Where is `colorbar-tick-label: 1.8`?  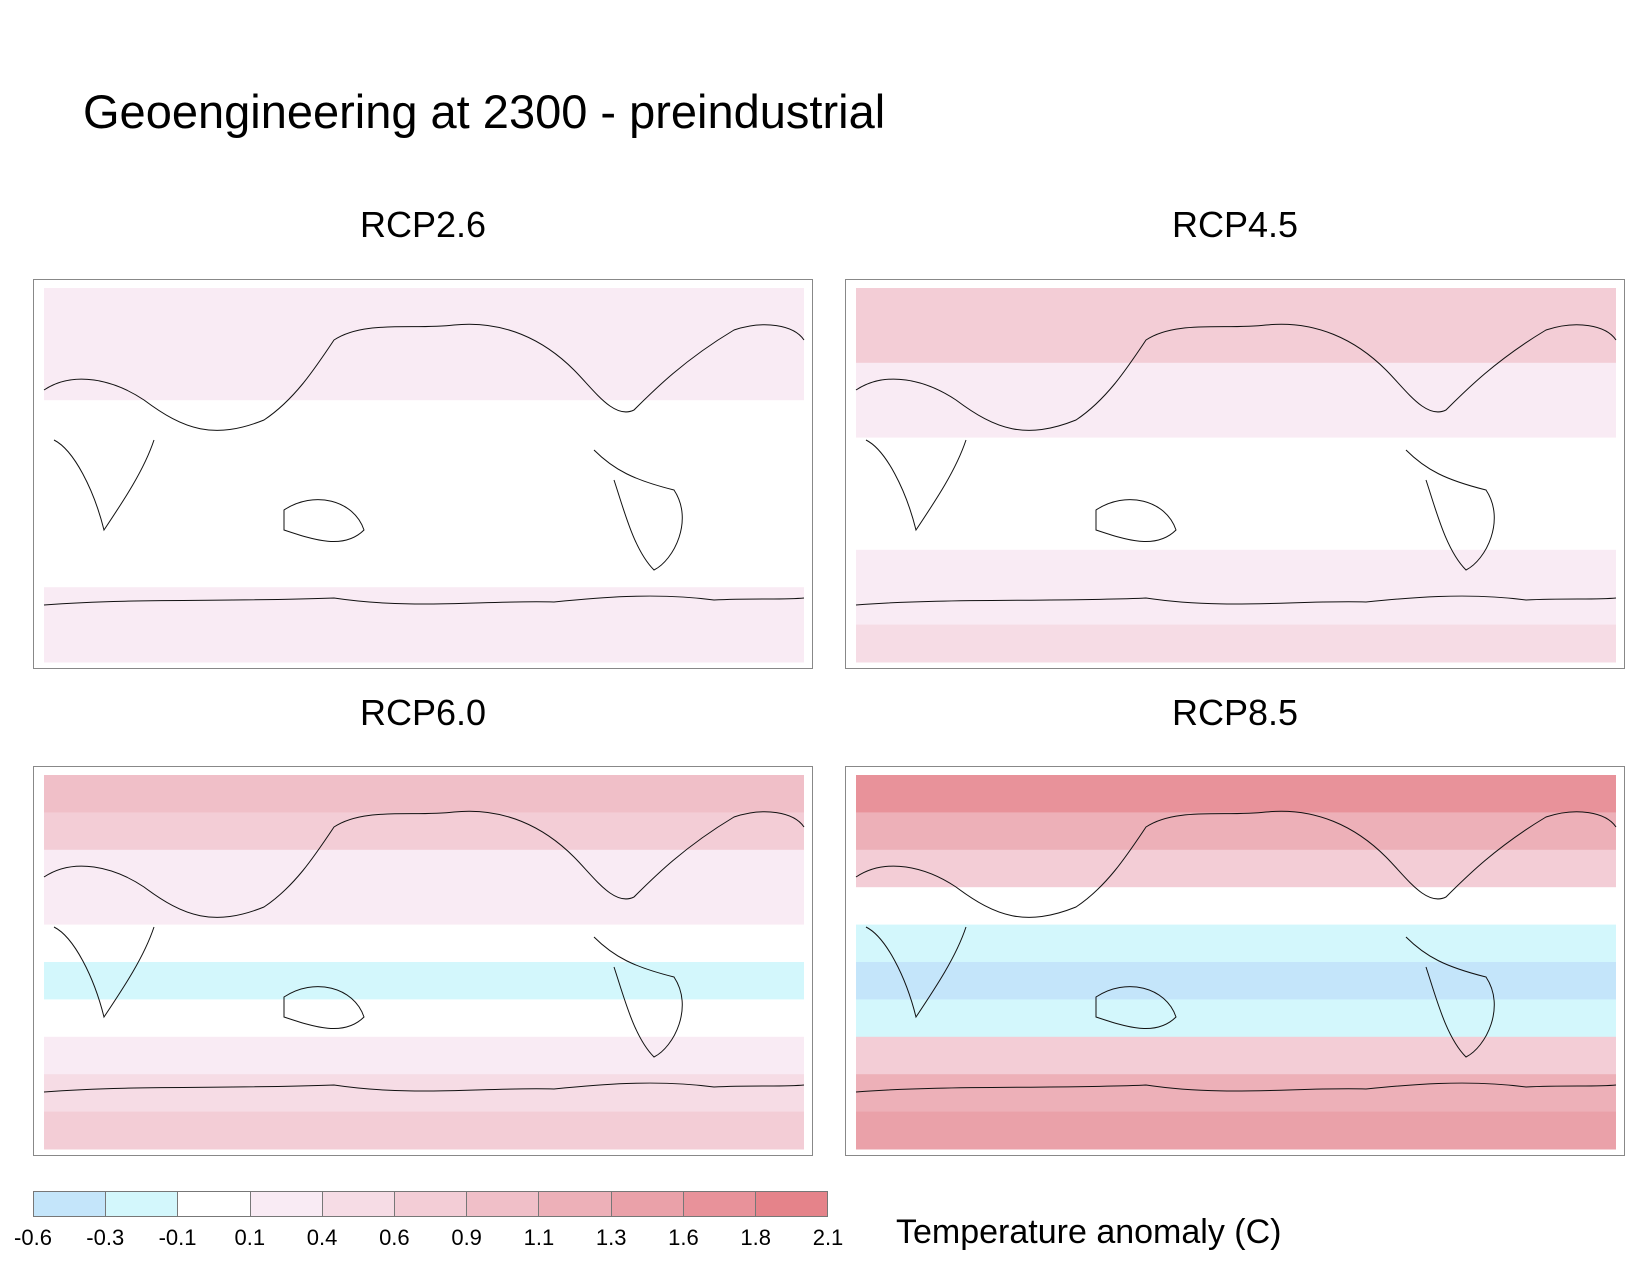
colorbar-tick-label: 1.8 is located at coordinates (756, 1237).